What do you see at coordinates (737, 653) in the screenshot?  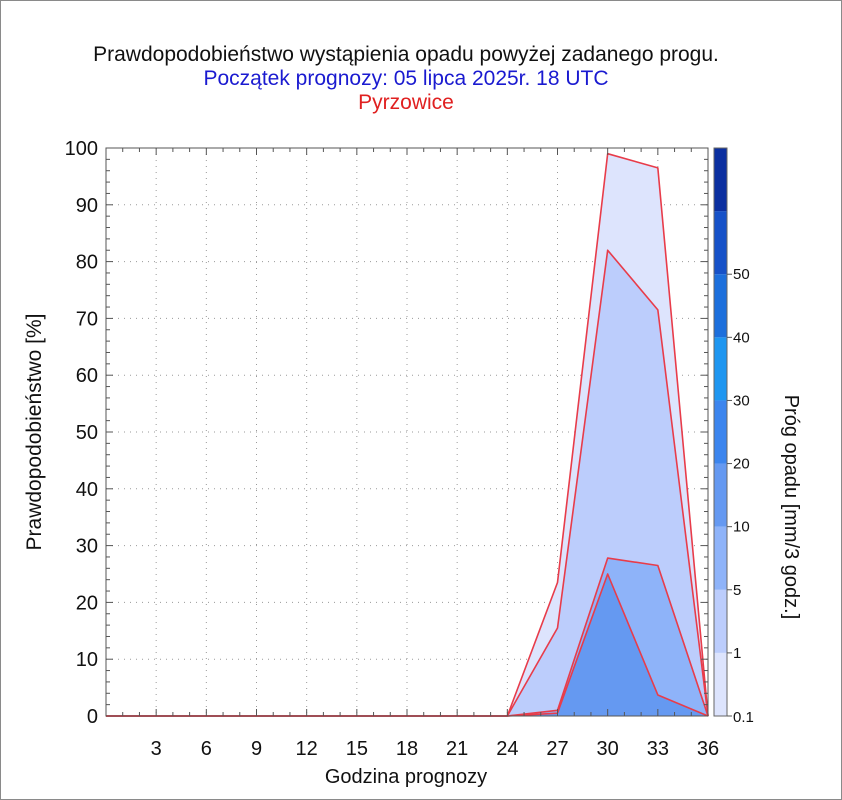 I see `colorbar-tick-label: 1` at bounding box center [737, 653].